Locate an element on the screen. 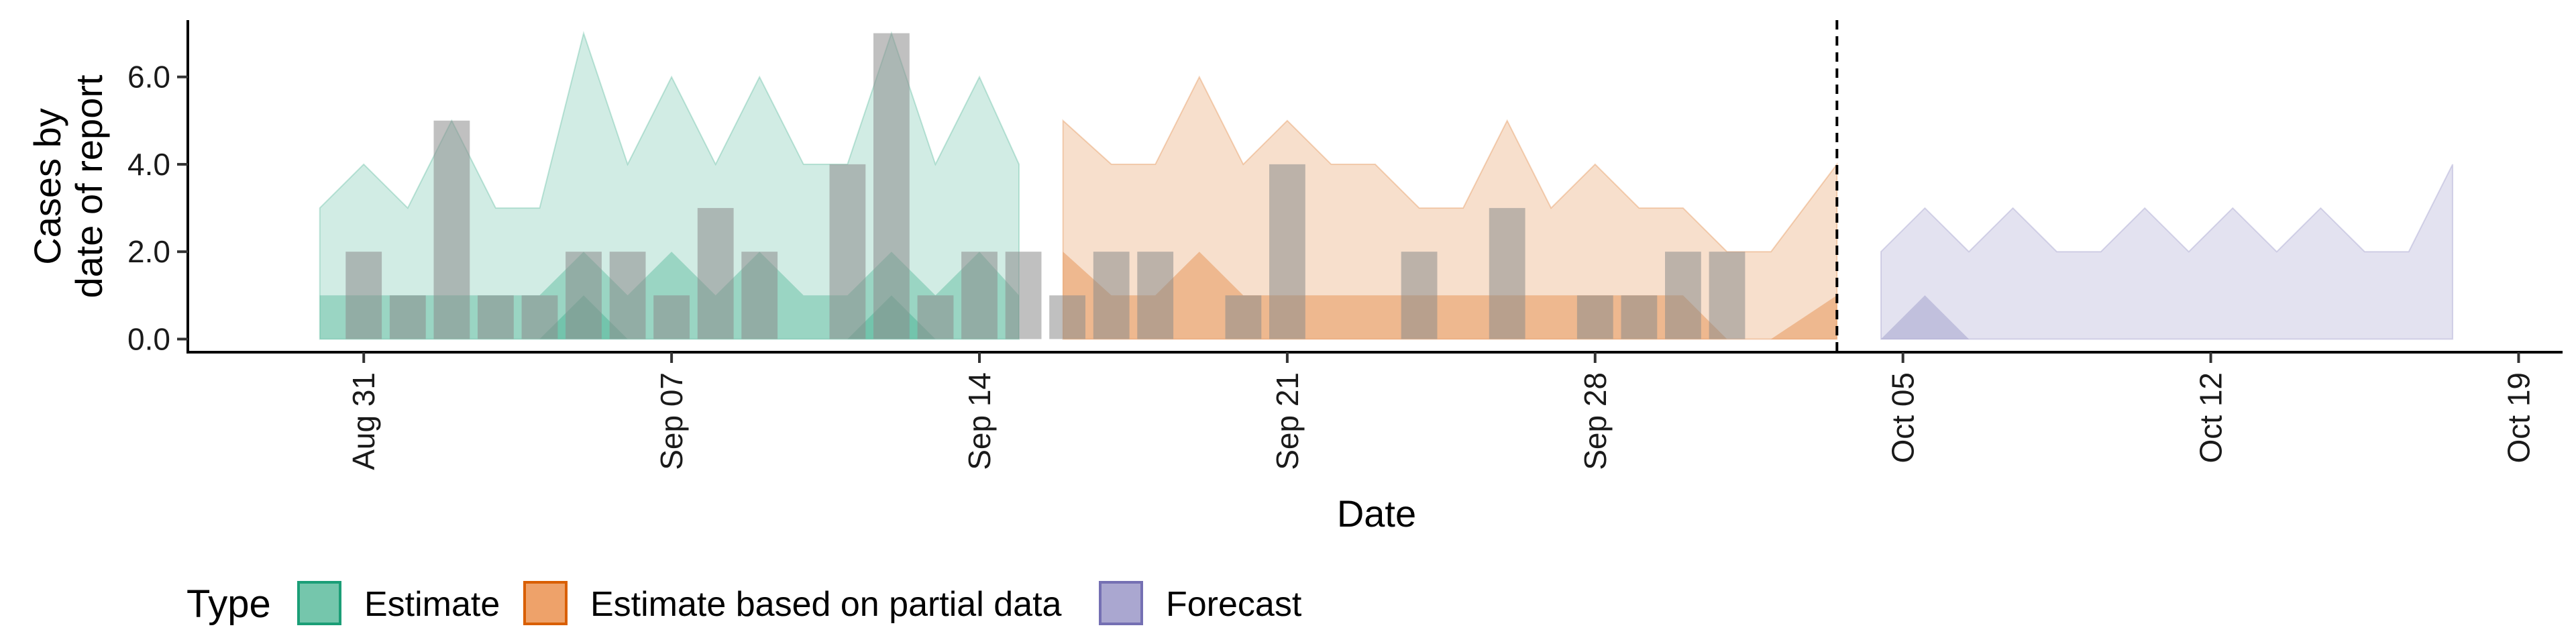  legend-title: Type is located at coordinates (228, 604).